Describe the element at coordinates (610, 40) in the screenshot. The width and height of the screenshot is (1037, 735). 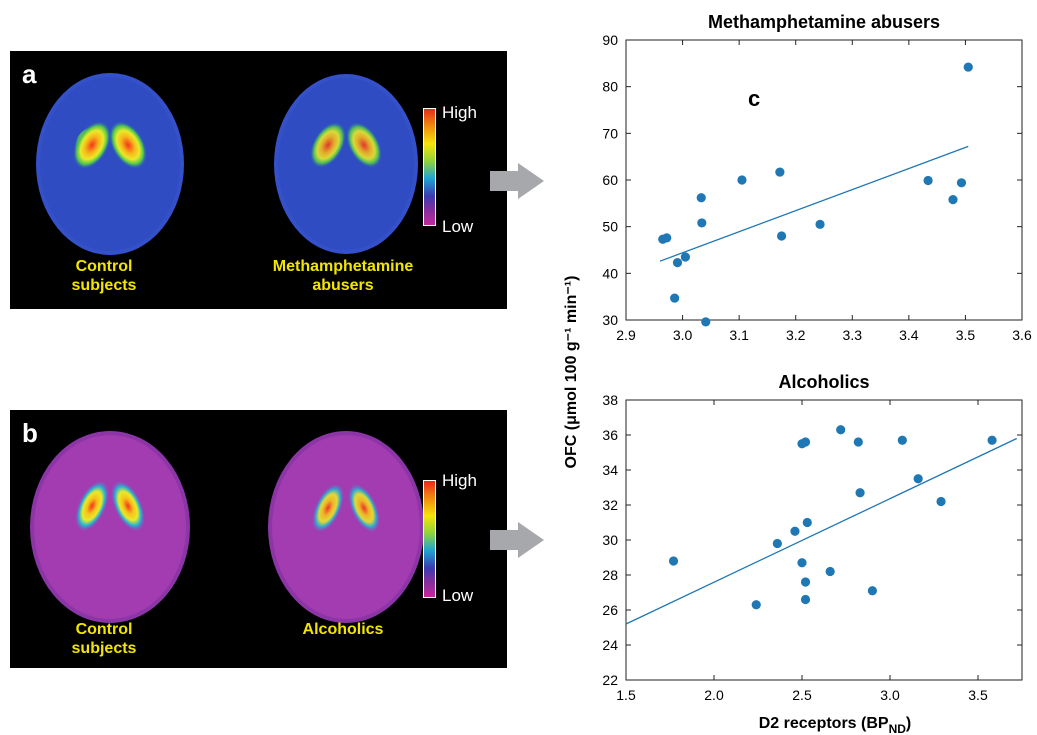
I see `y-tick-label: 90` at that location.